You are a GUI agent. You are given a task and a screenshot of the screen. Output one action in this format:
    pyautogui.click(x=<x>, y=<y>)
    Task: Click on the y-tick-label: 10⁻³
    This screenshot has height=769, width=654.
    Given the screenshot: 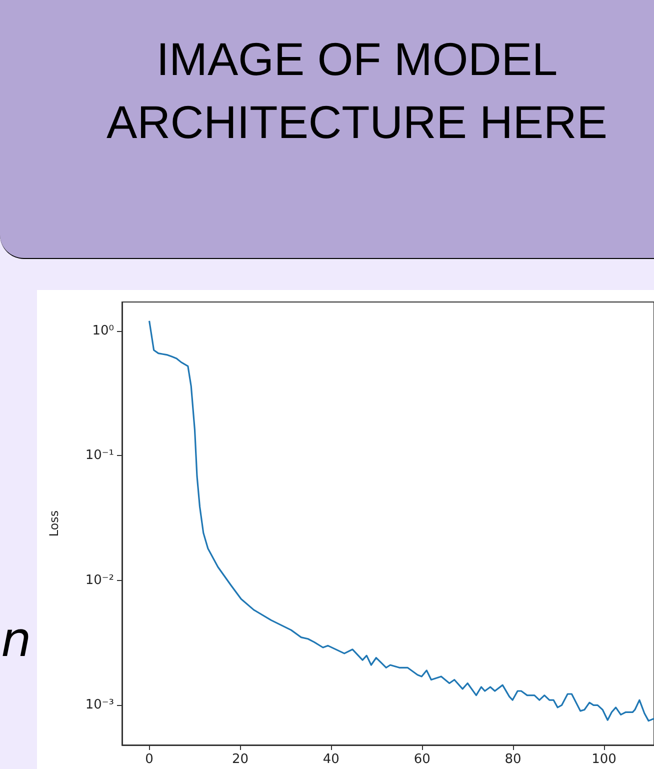 What is the action you would take?
    pyautogui.click(x=99, y=705)
    